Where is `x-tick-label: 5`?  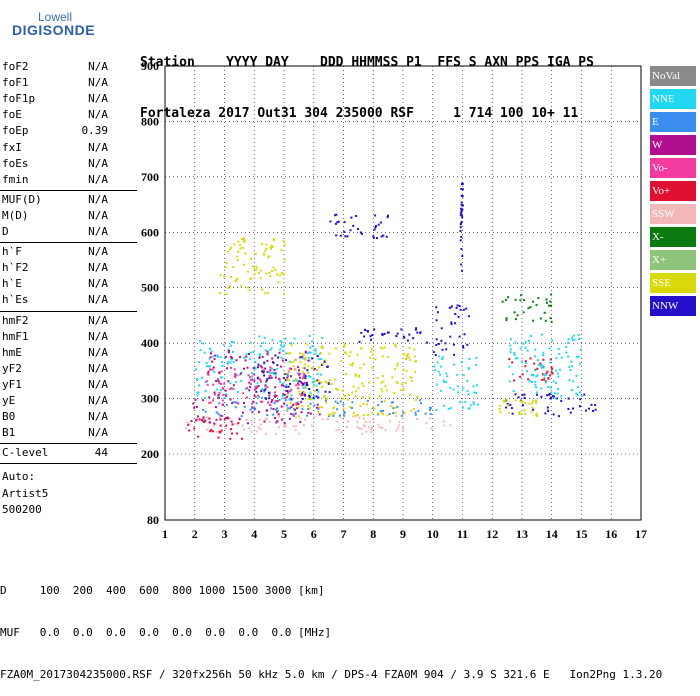 x-tick-label: 5 is located at coordinates (284, 534).